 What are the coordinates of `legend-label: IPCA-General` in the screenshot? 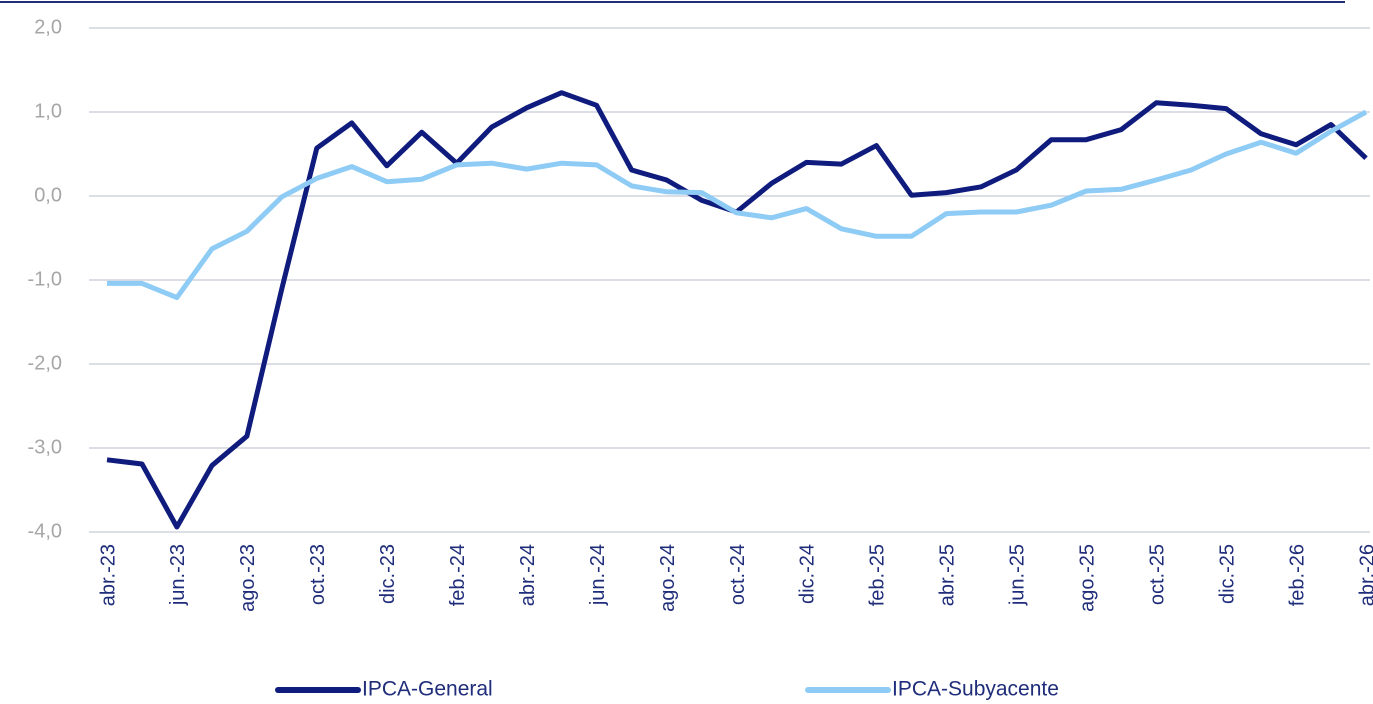 It's located at (427, 689).